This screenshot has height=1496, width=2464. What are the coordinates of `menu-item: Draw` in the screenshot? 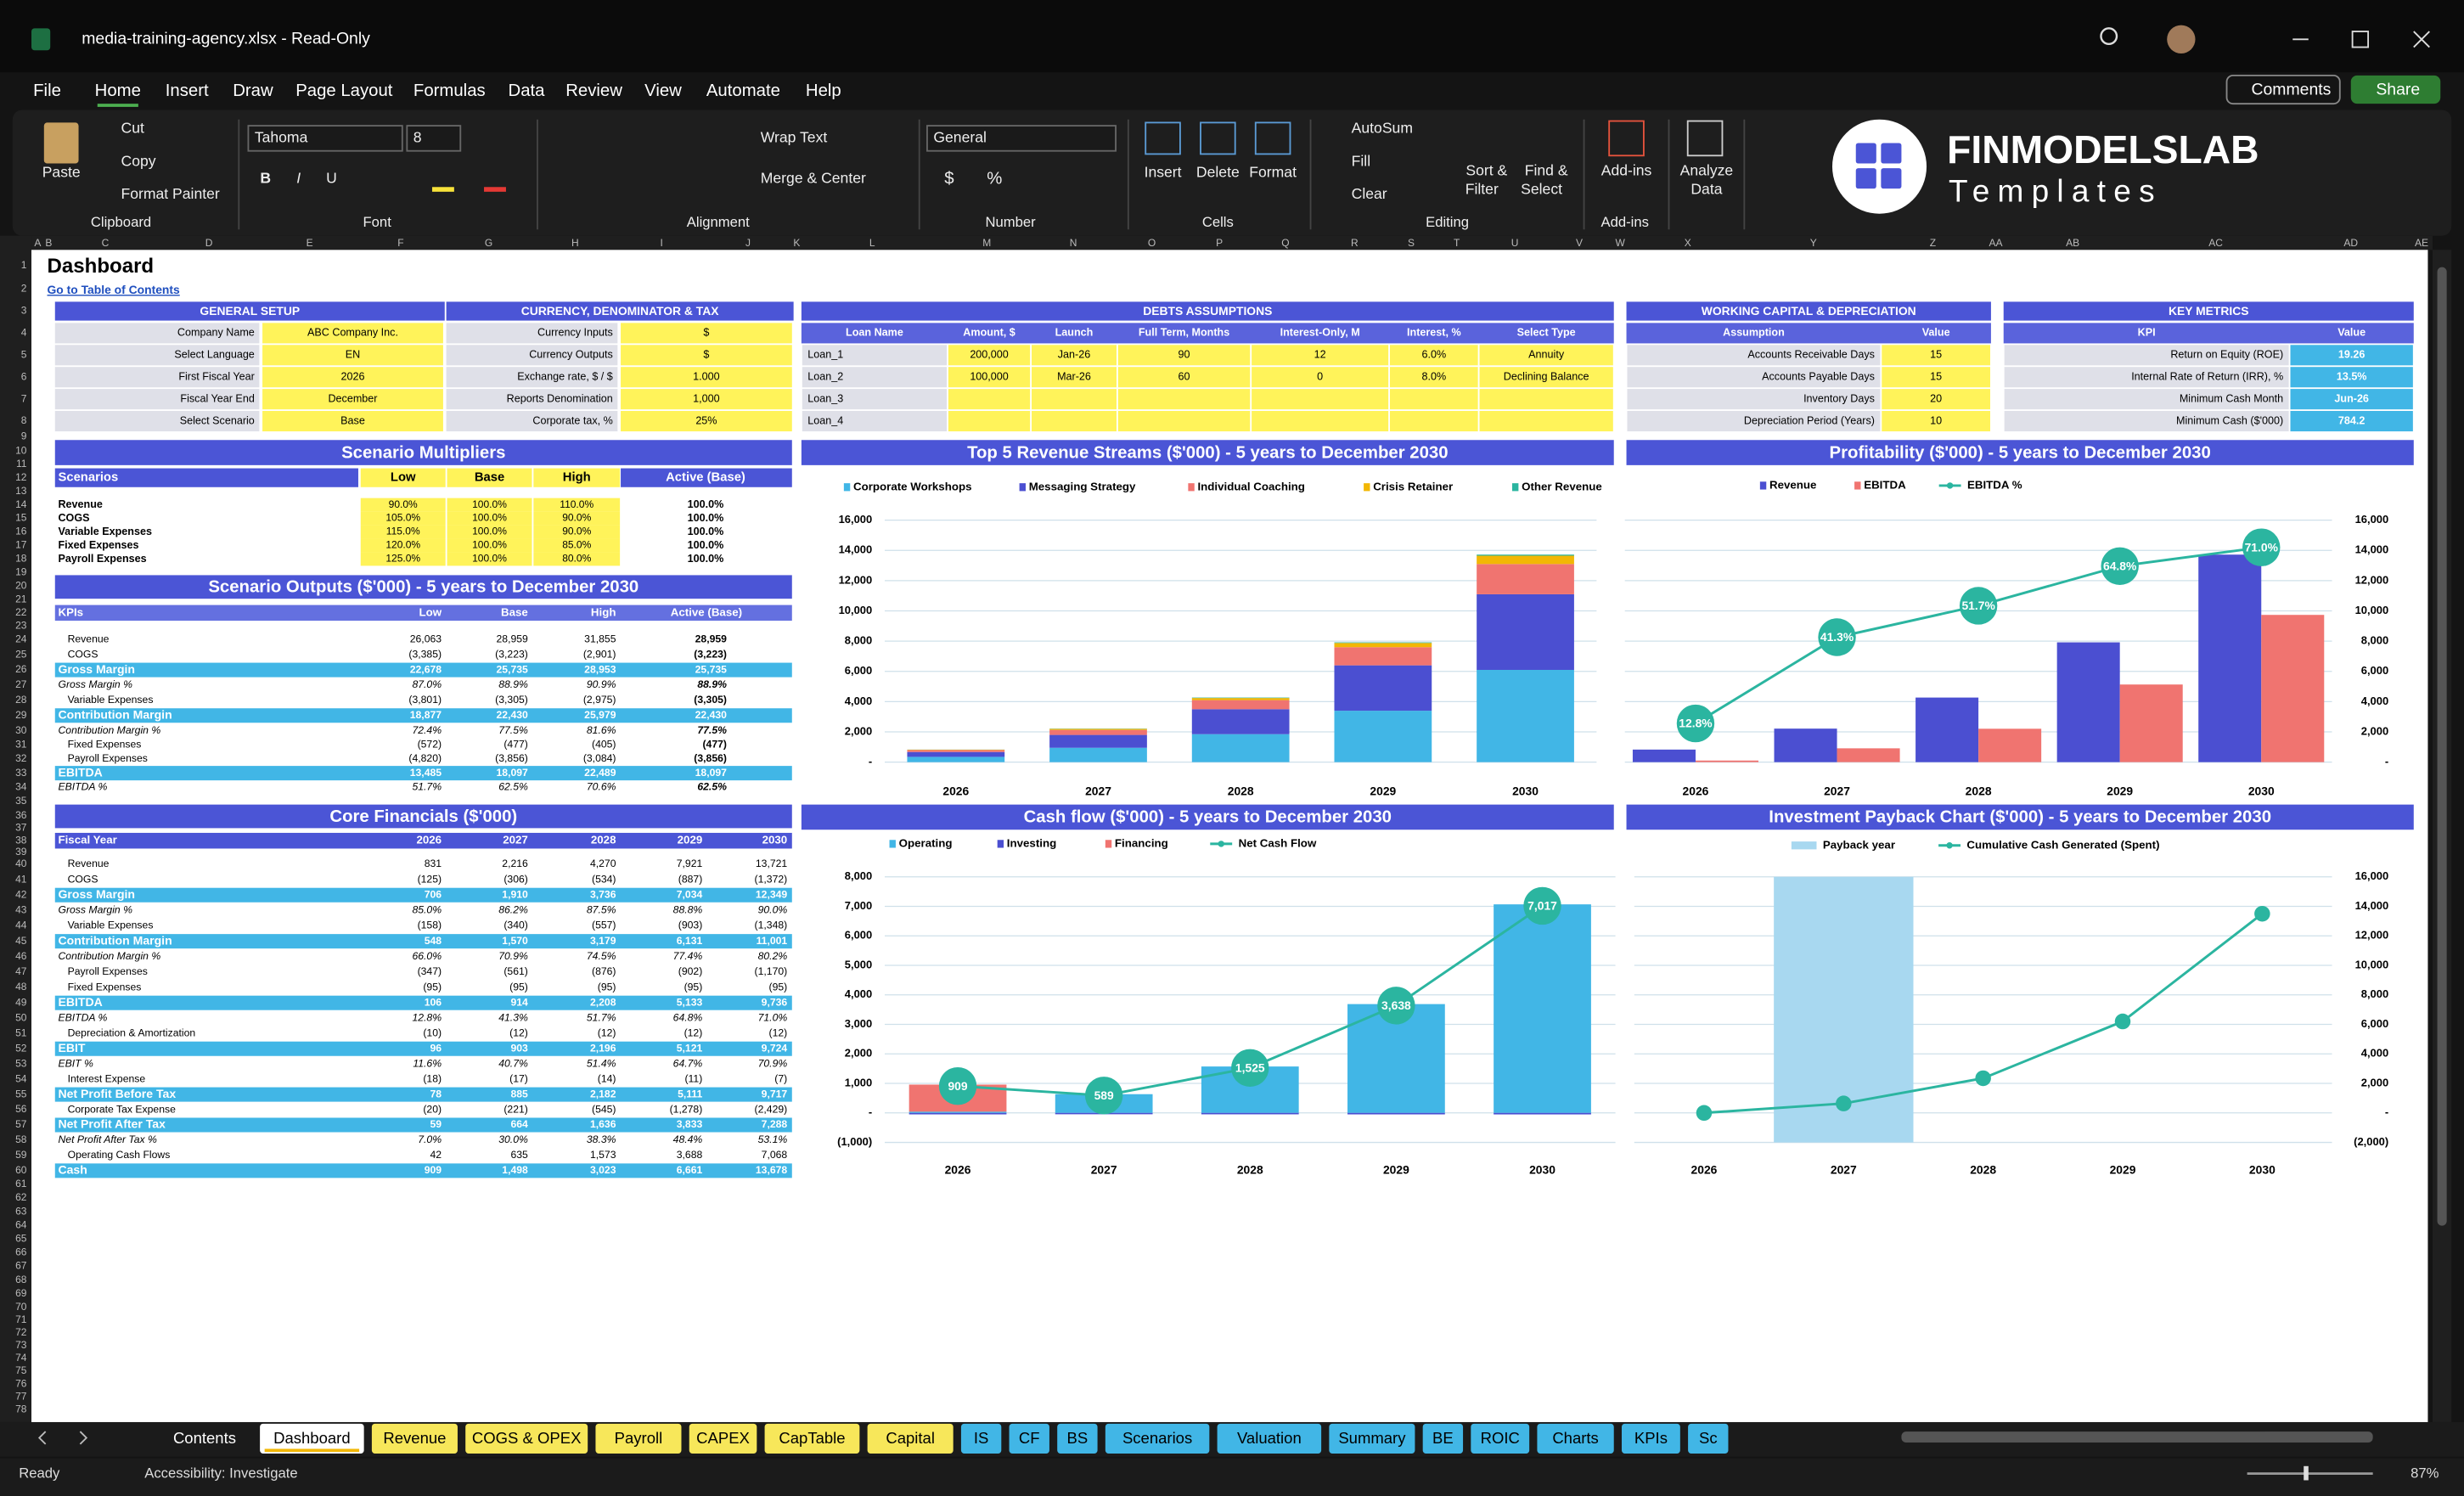 It's located at (253, 91).